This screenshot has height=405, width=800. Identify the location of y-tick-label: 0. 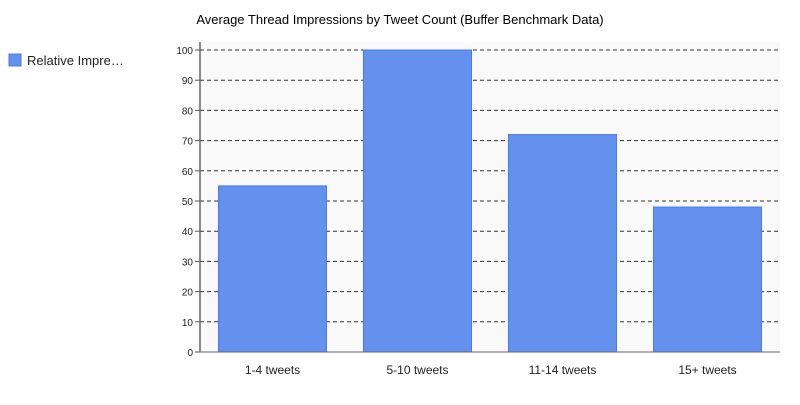
(190, 353).